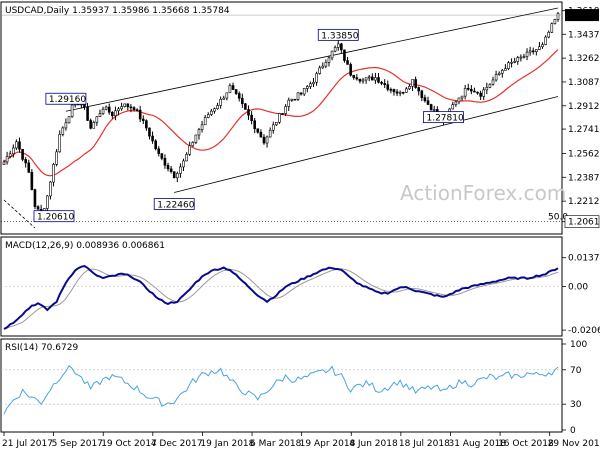  What do you see at coordinates (54, 216) in the screenshot?
I see `annotation-box` at bounding box center [54, 216].